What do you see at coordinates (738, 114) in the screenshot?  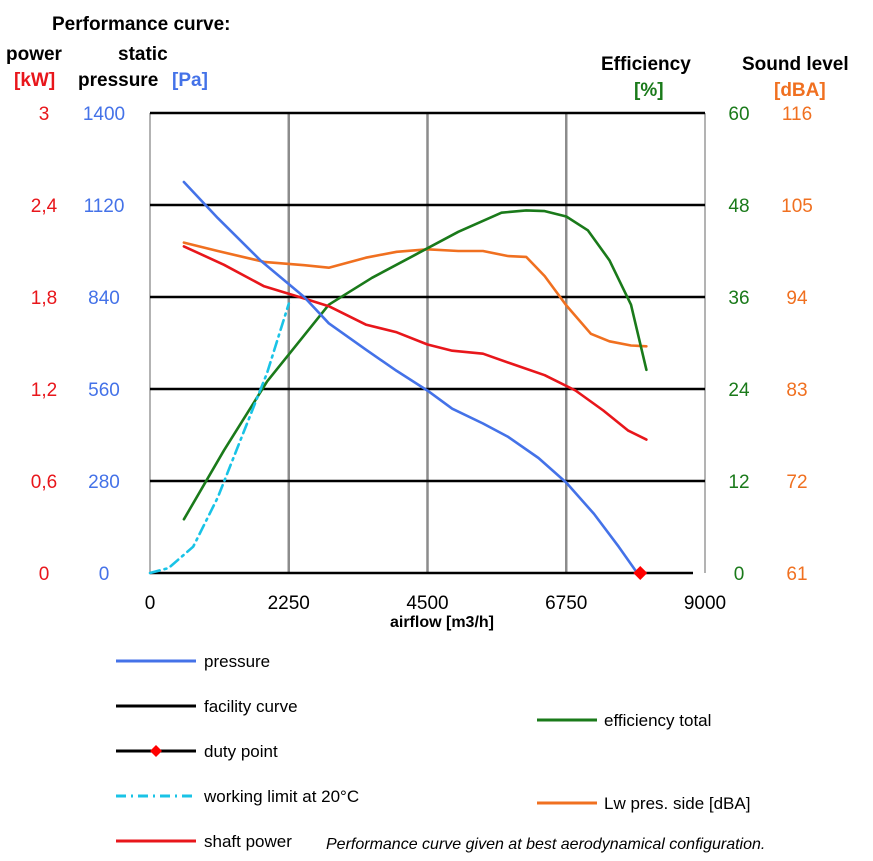 I see `efficiency-tick-label: 60` at bounding box center [738, 114].